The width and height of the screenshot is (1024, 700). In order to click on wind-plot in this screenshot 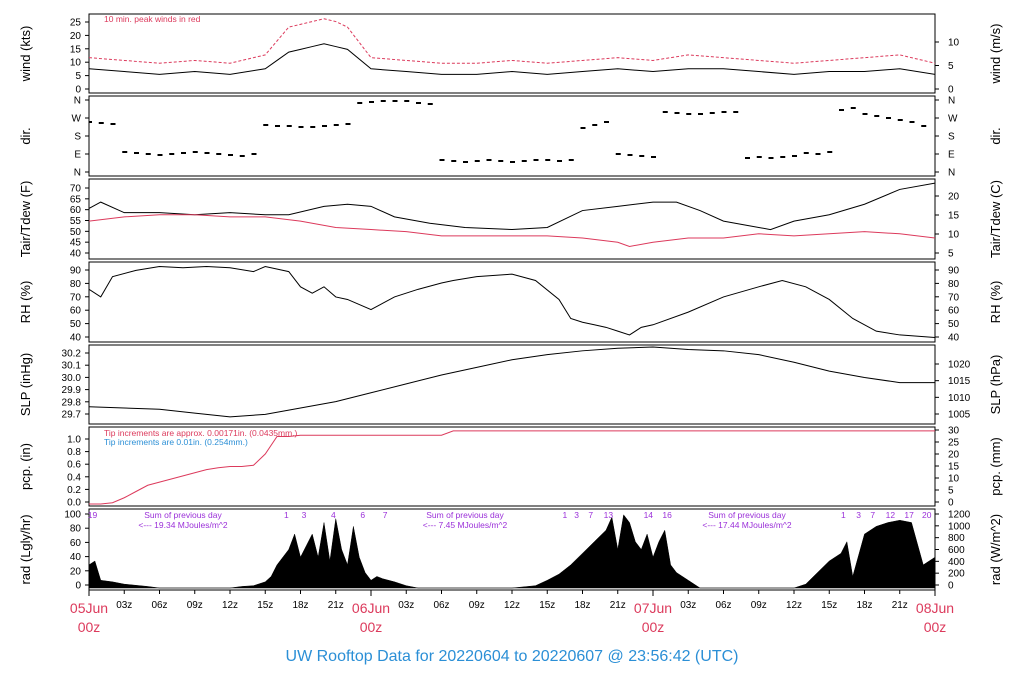, I will do `click(512, 46)`.